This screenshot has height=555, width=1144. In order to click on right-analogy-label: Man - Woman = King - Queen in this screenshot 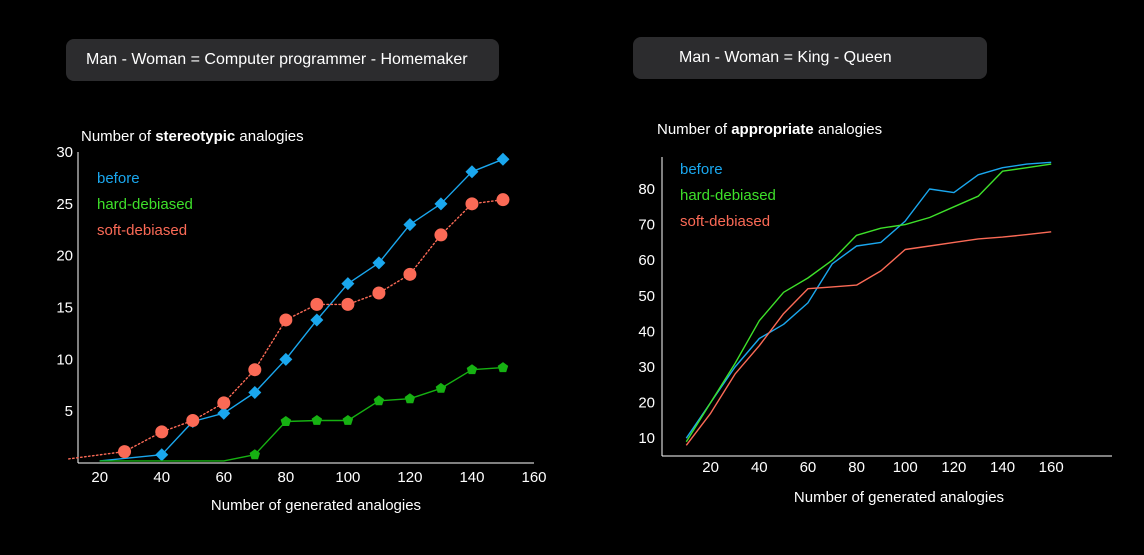, I will do `click(810, 58)`.